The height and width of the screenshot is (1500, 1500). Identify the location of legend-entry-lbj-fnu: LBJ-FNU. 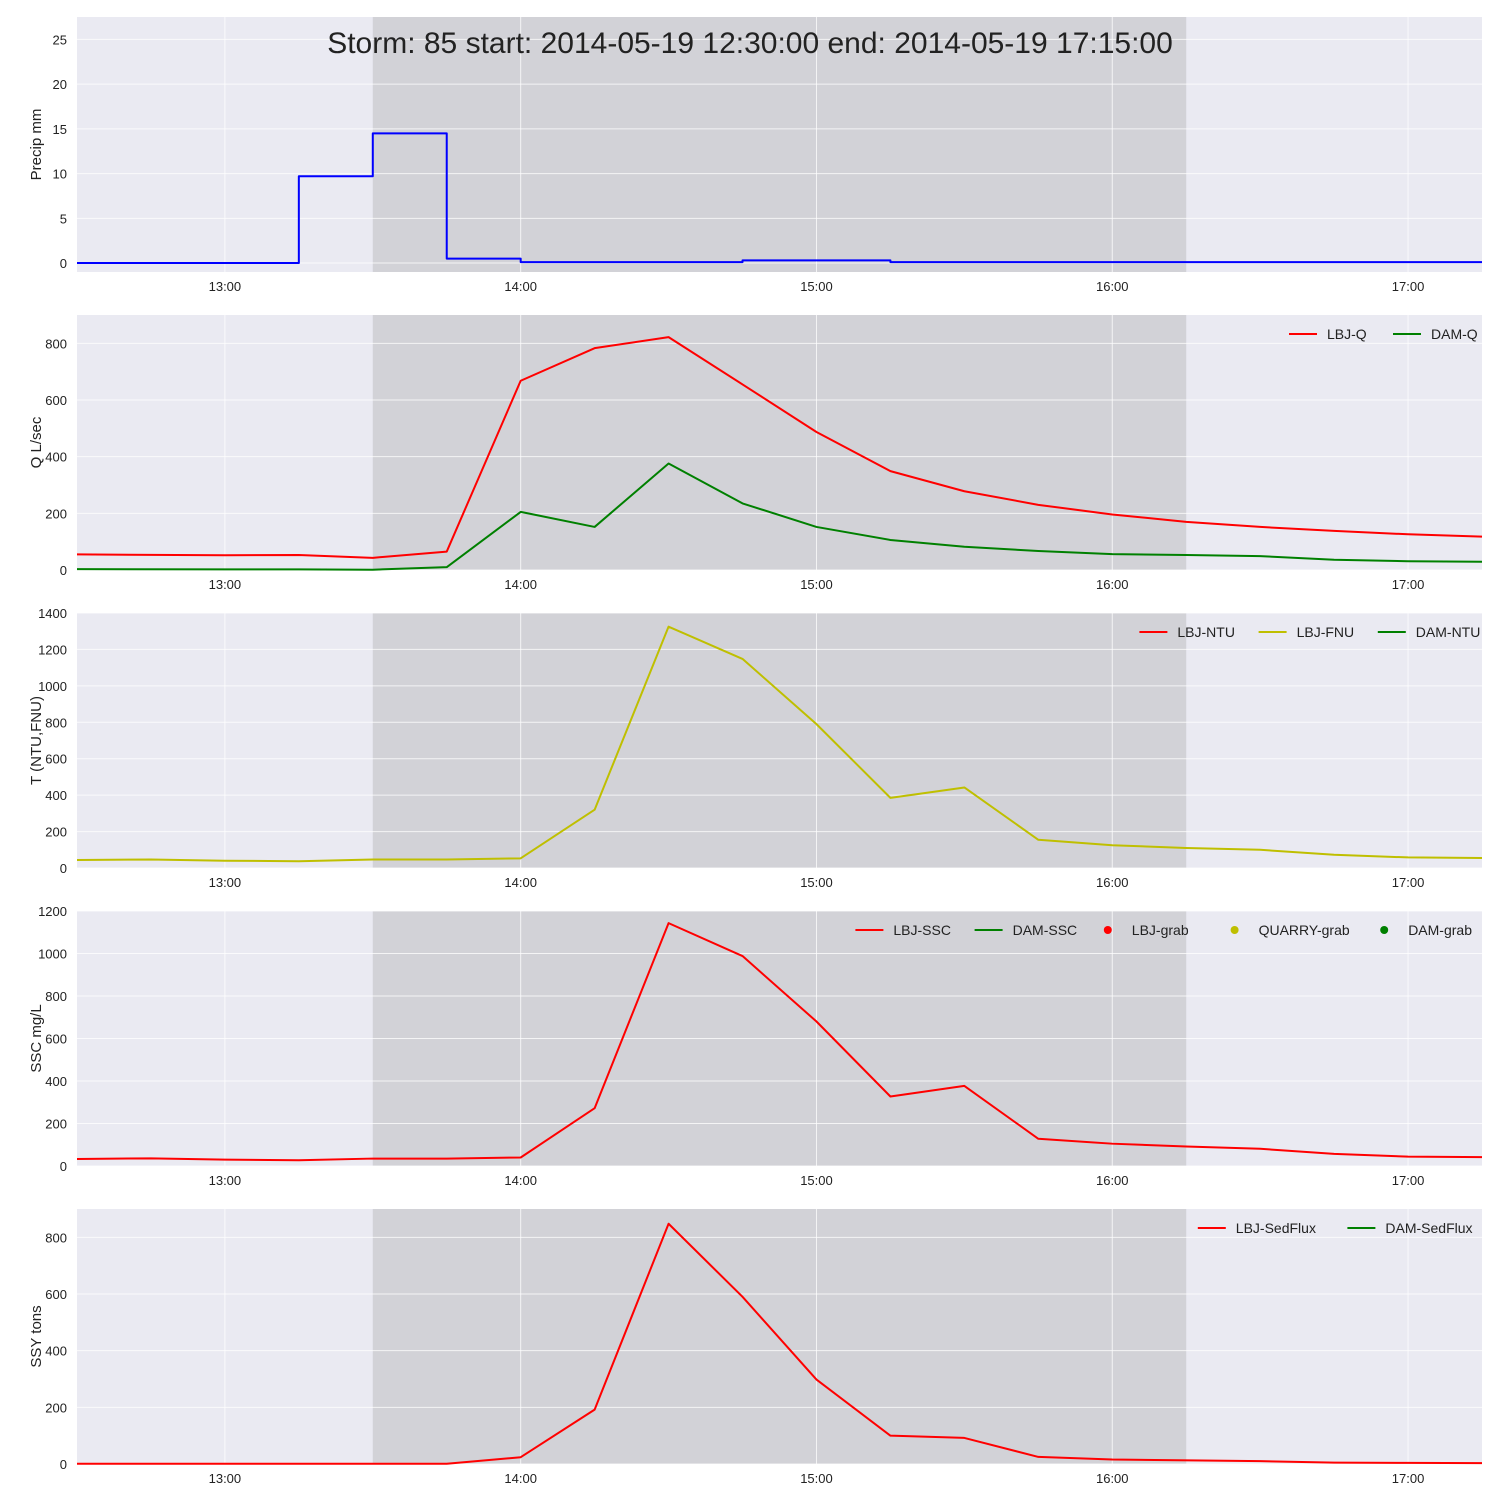
(1306, 632).